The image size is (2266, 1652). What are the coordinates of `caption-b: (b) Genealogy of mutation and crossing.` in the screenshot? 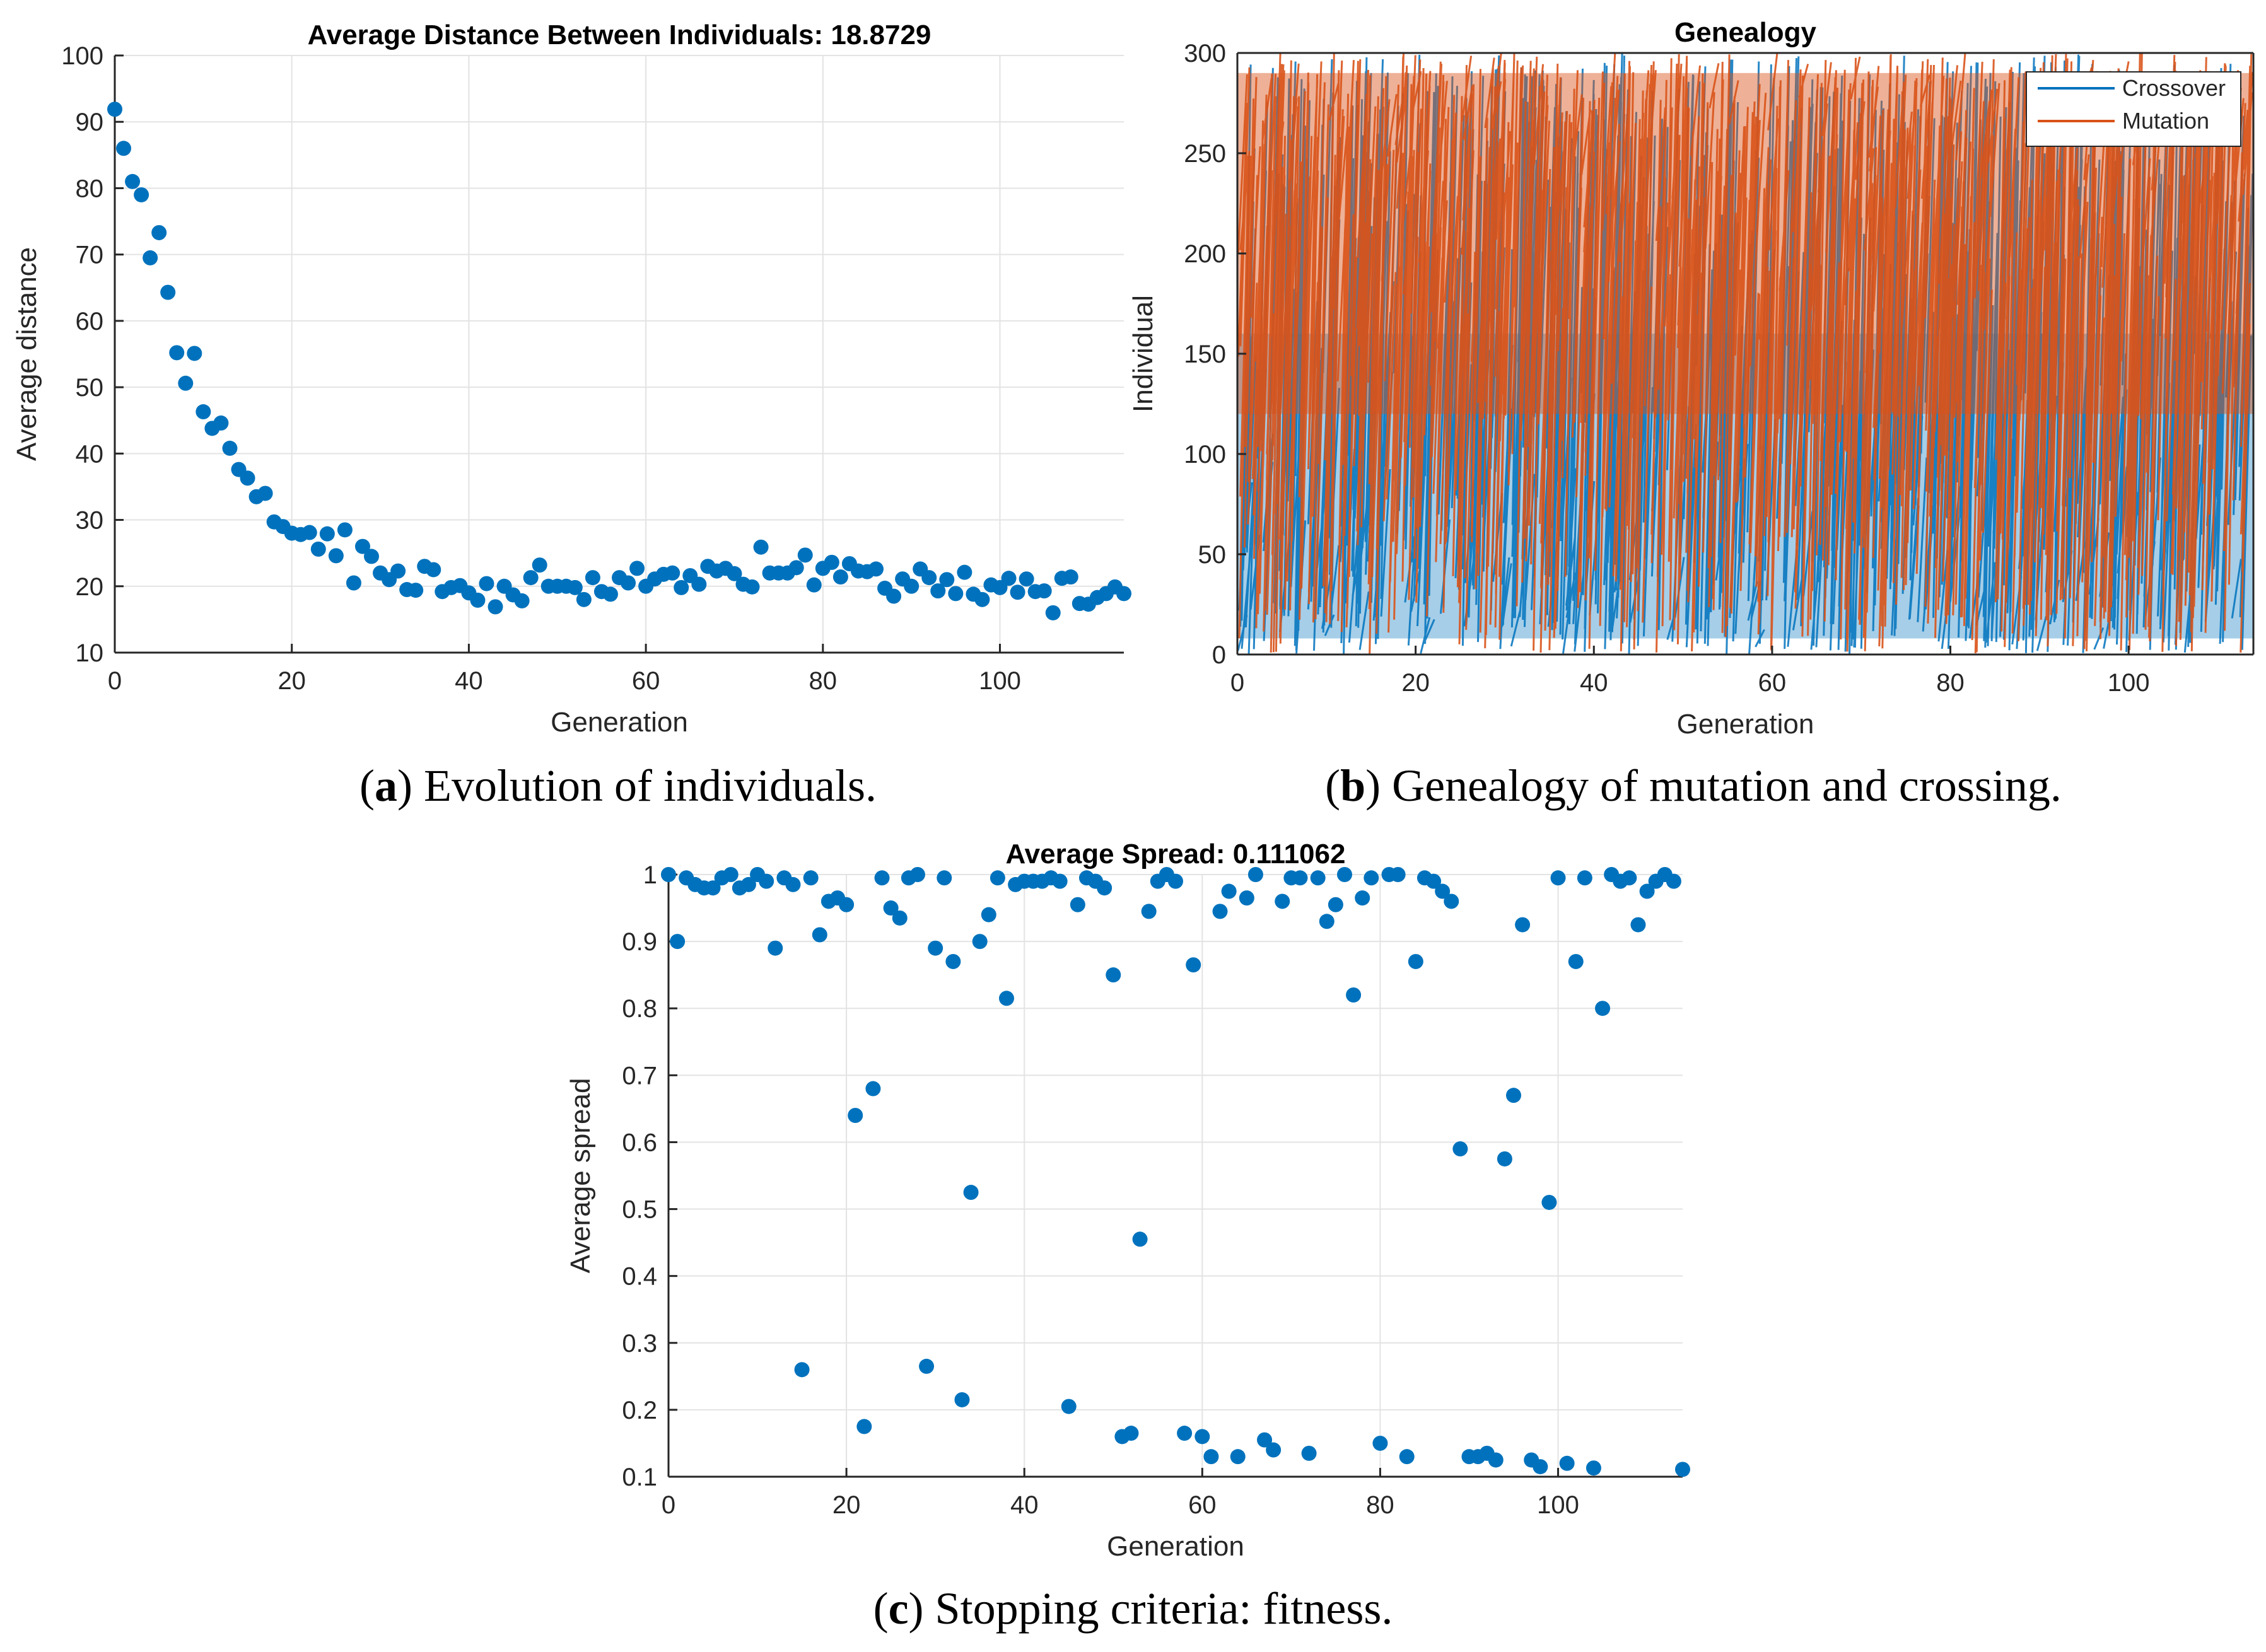 It's located at (1693, 785).